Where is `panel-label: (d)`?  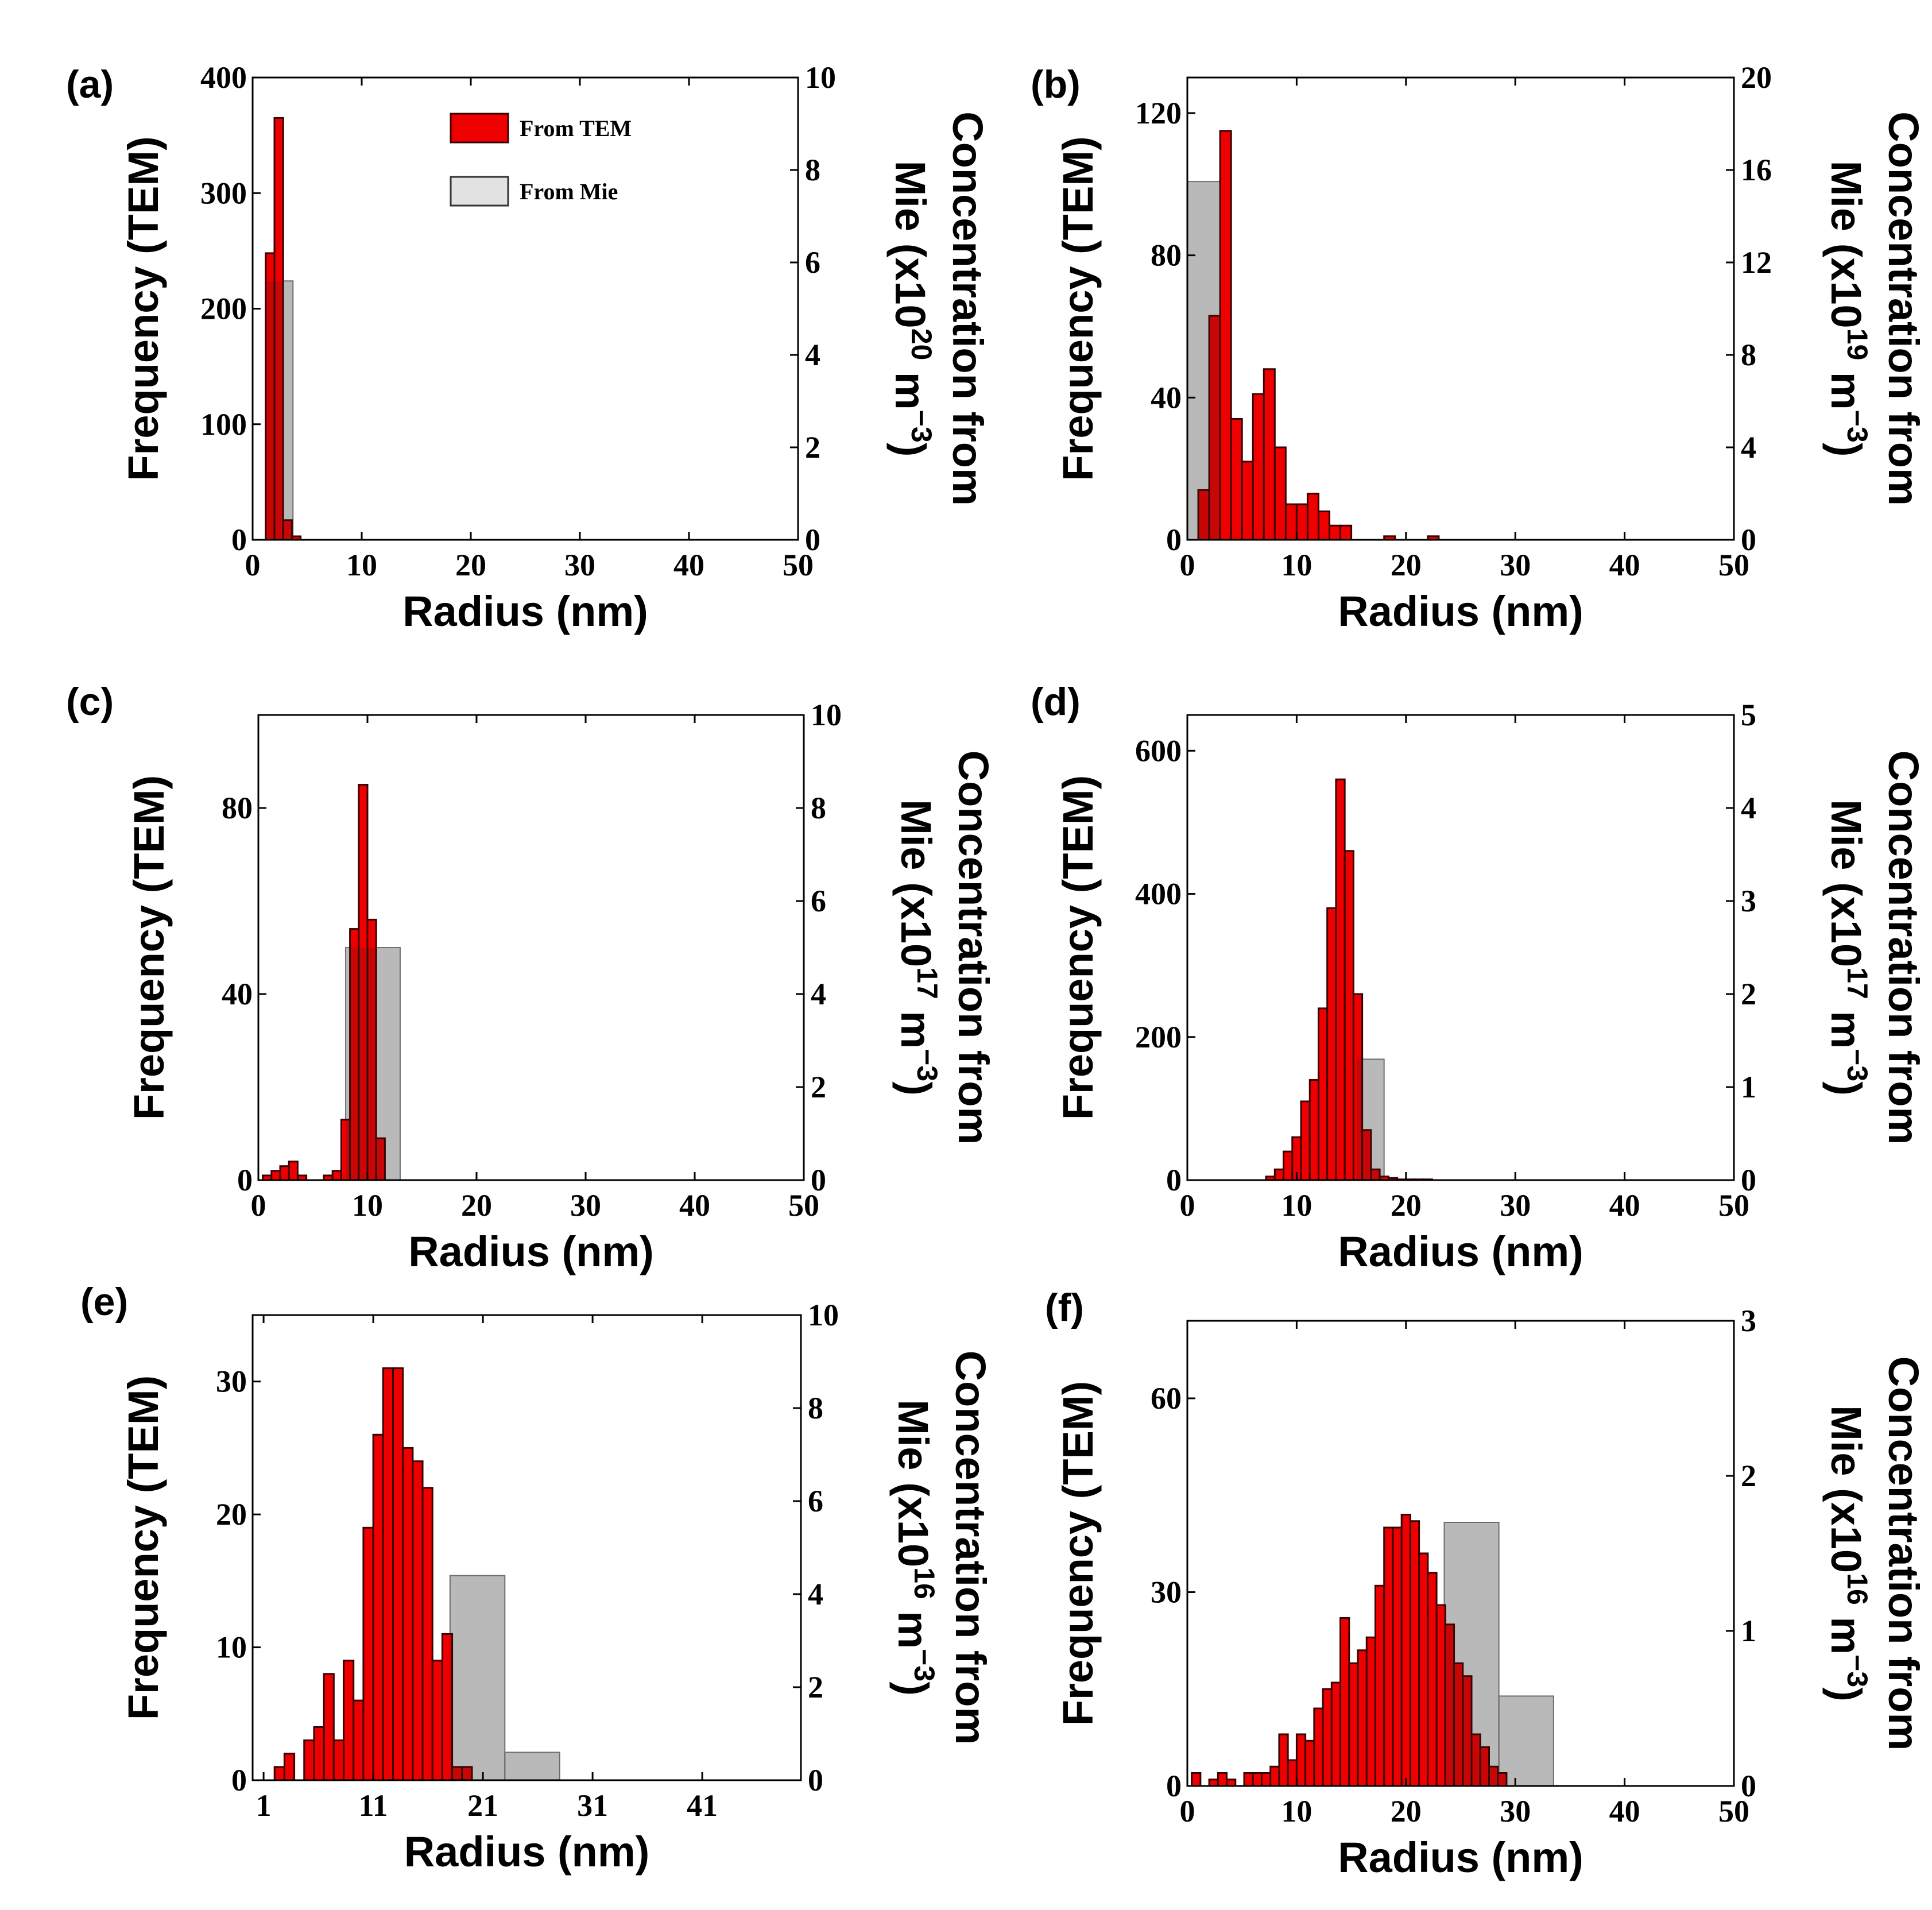
panel-label: (d) is located at coordinates (1056, 702).